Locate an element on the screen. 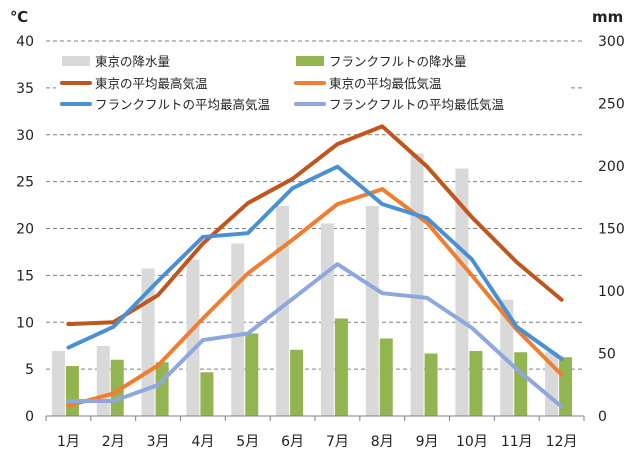 The height and width of the screenshot is (469, 640). y-right-tick-label: 250 is located at coordinates (611, 105).